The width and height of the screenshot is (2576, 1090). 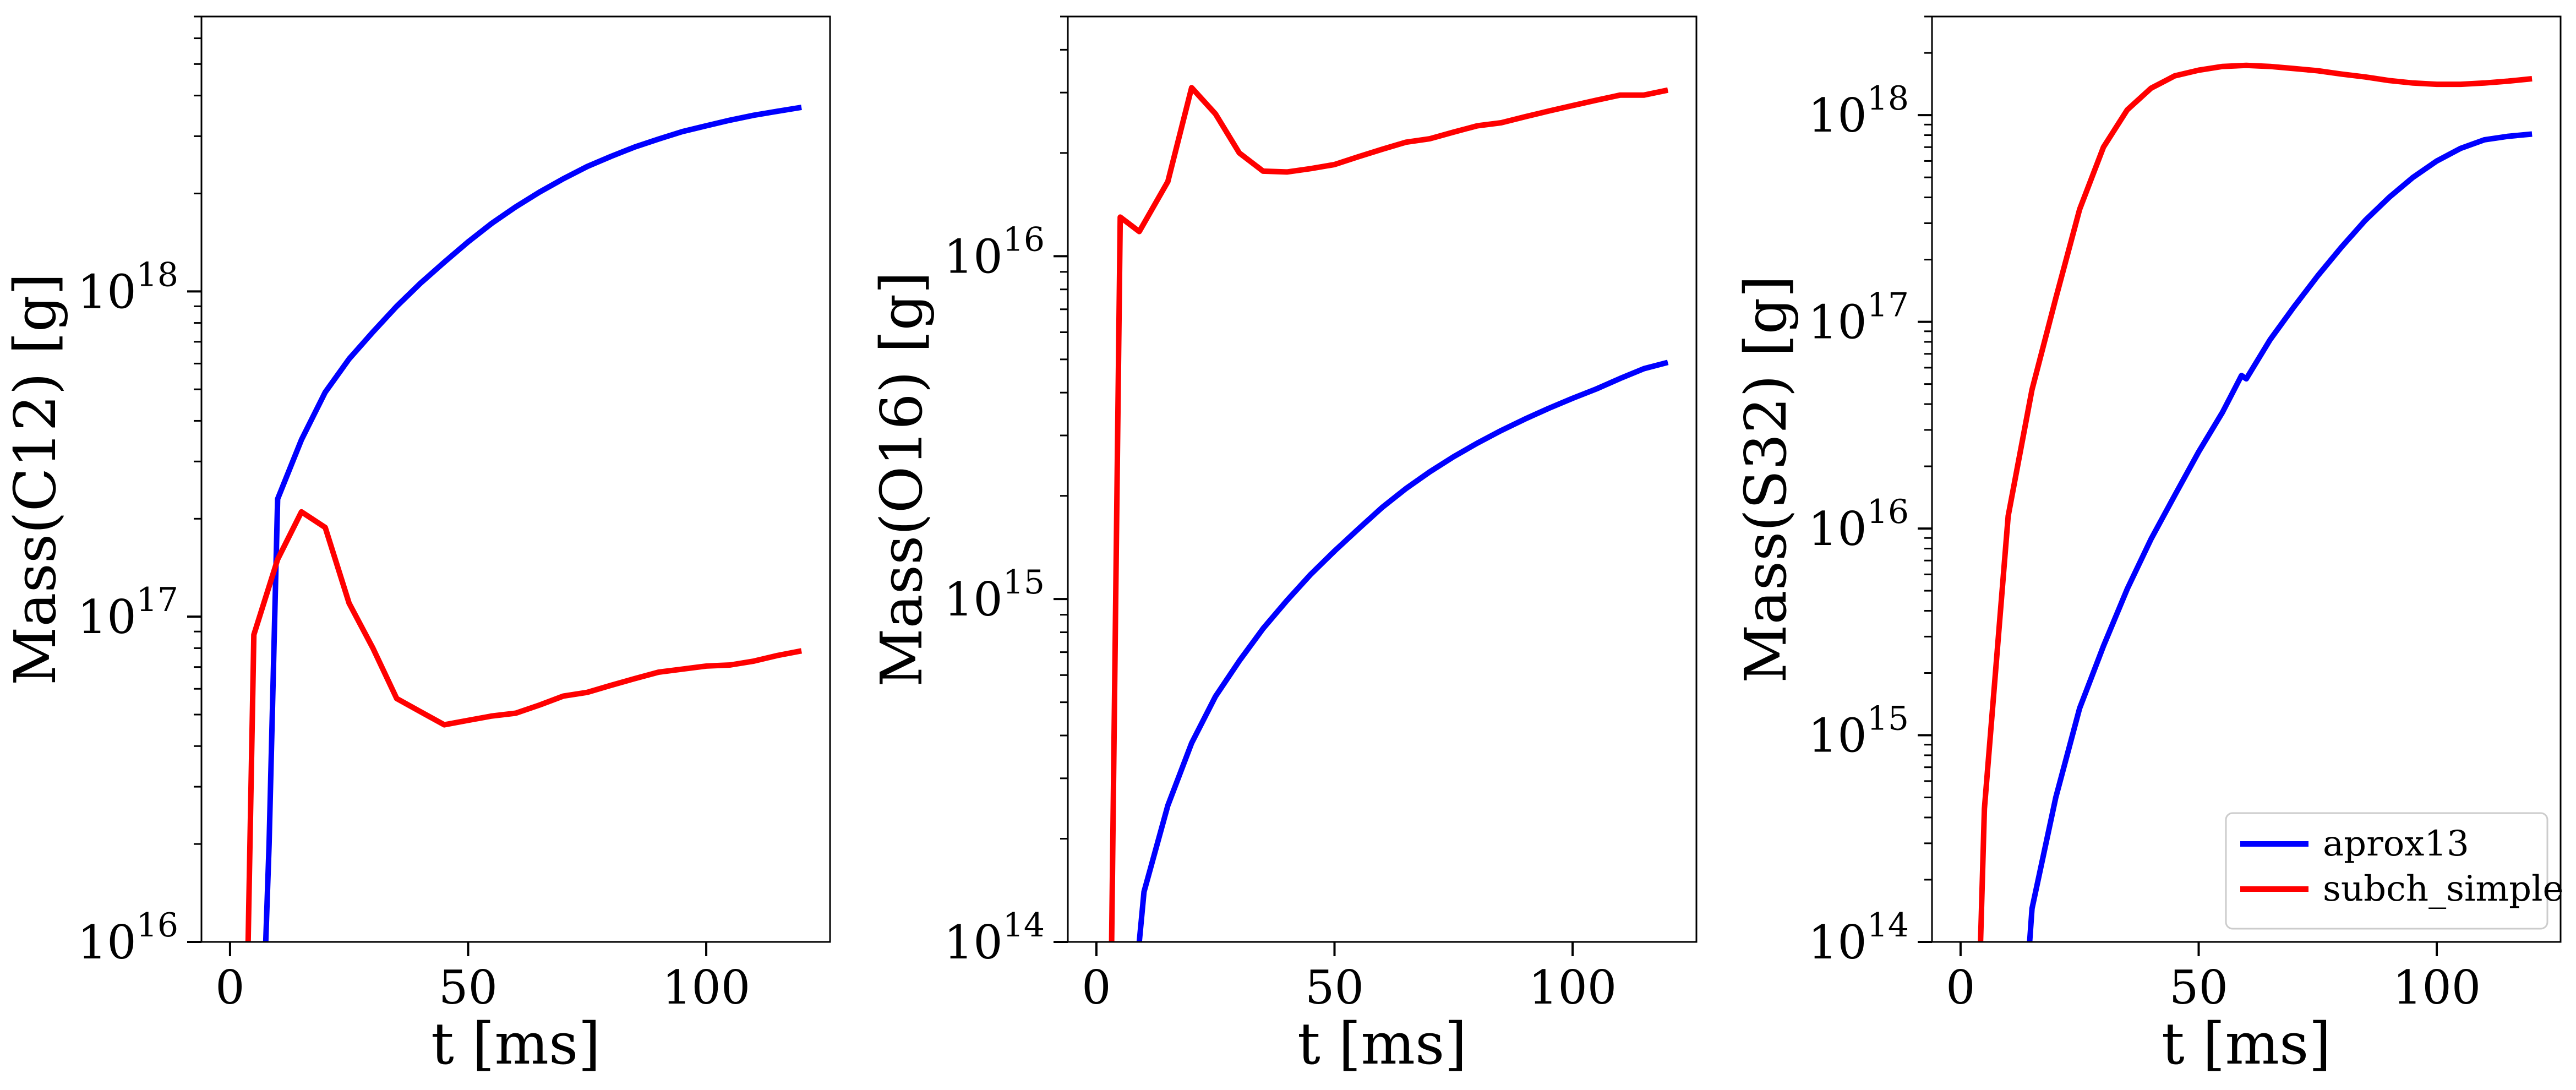 What do you see at coordinates (2280, 536) in the screenshot?
I see `series-line-aprox13` at bounding box center [2280, 536].